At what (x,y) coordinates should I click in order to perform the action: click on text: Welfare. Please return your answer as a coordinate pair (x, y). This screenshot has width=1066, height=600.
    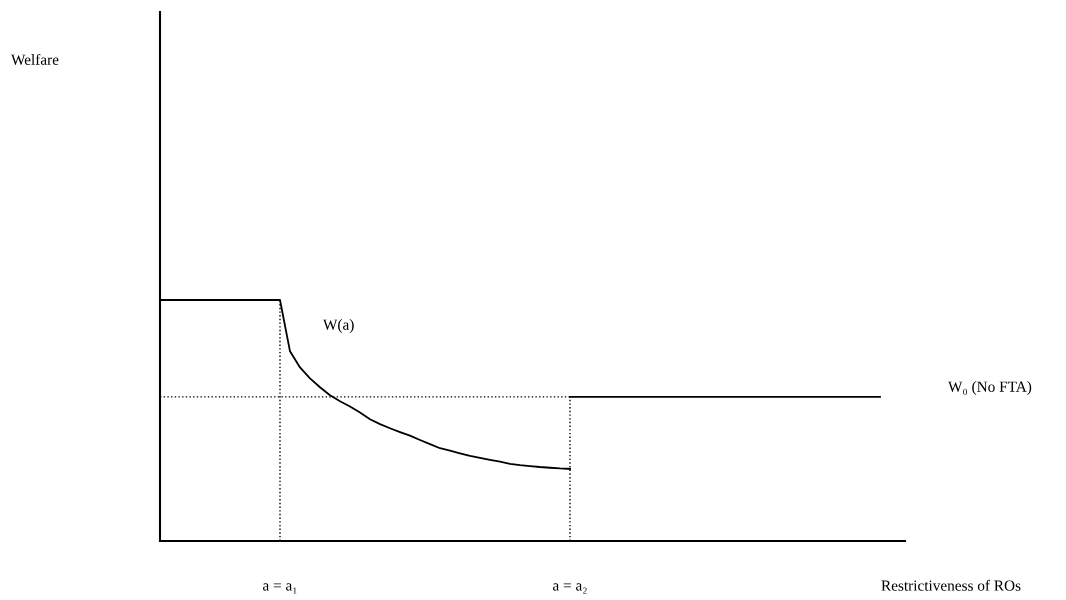
    Looking at the image, I should click on (35, 59).